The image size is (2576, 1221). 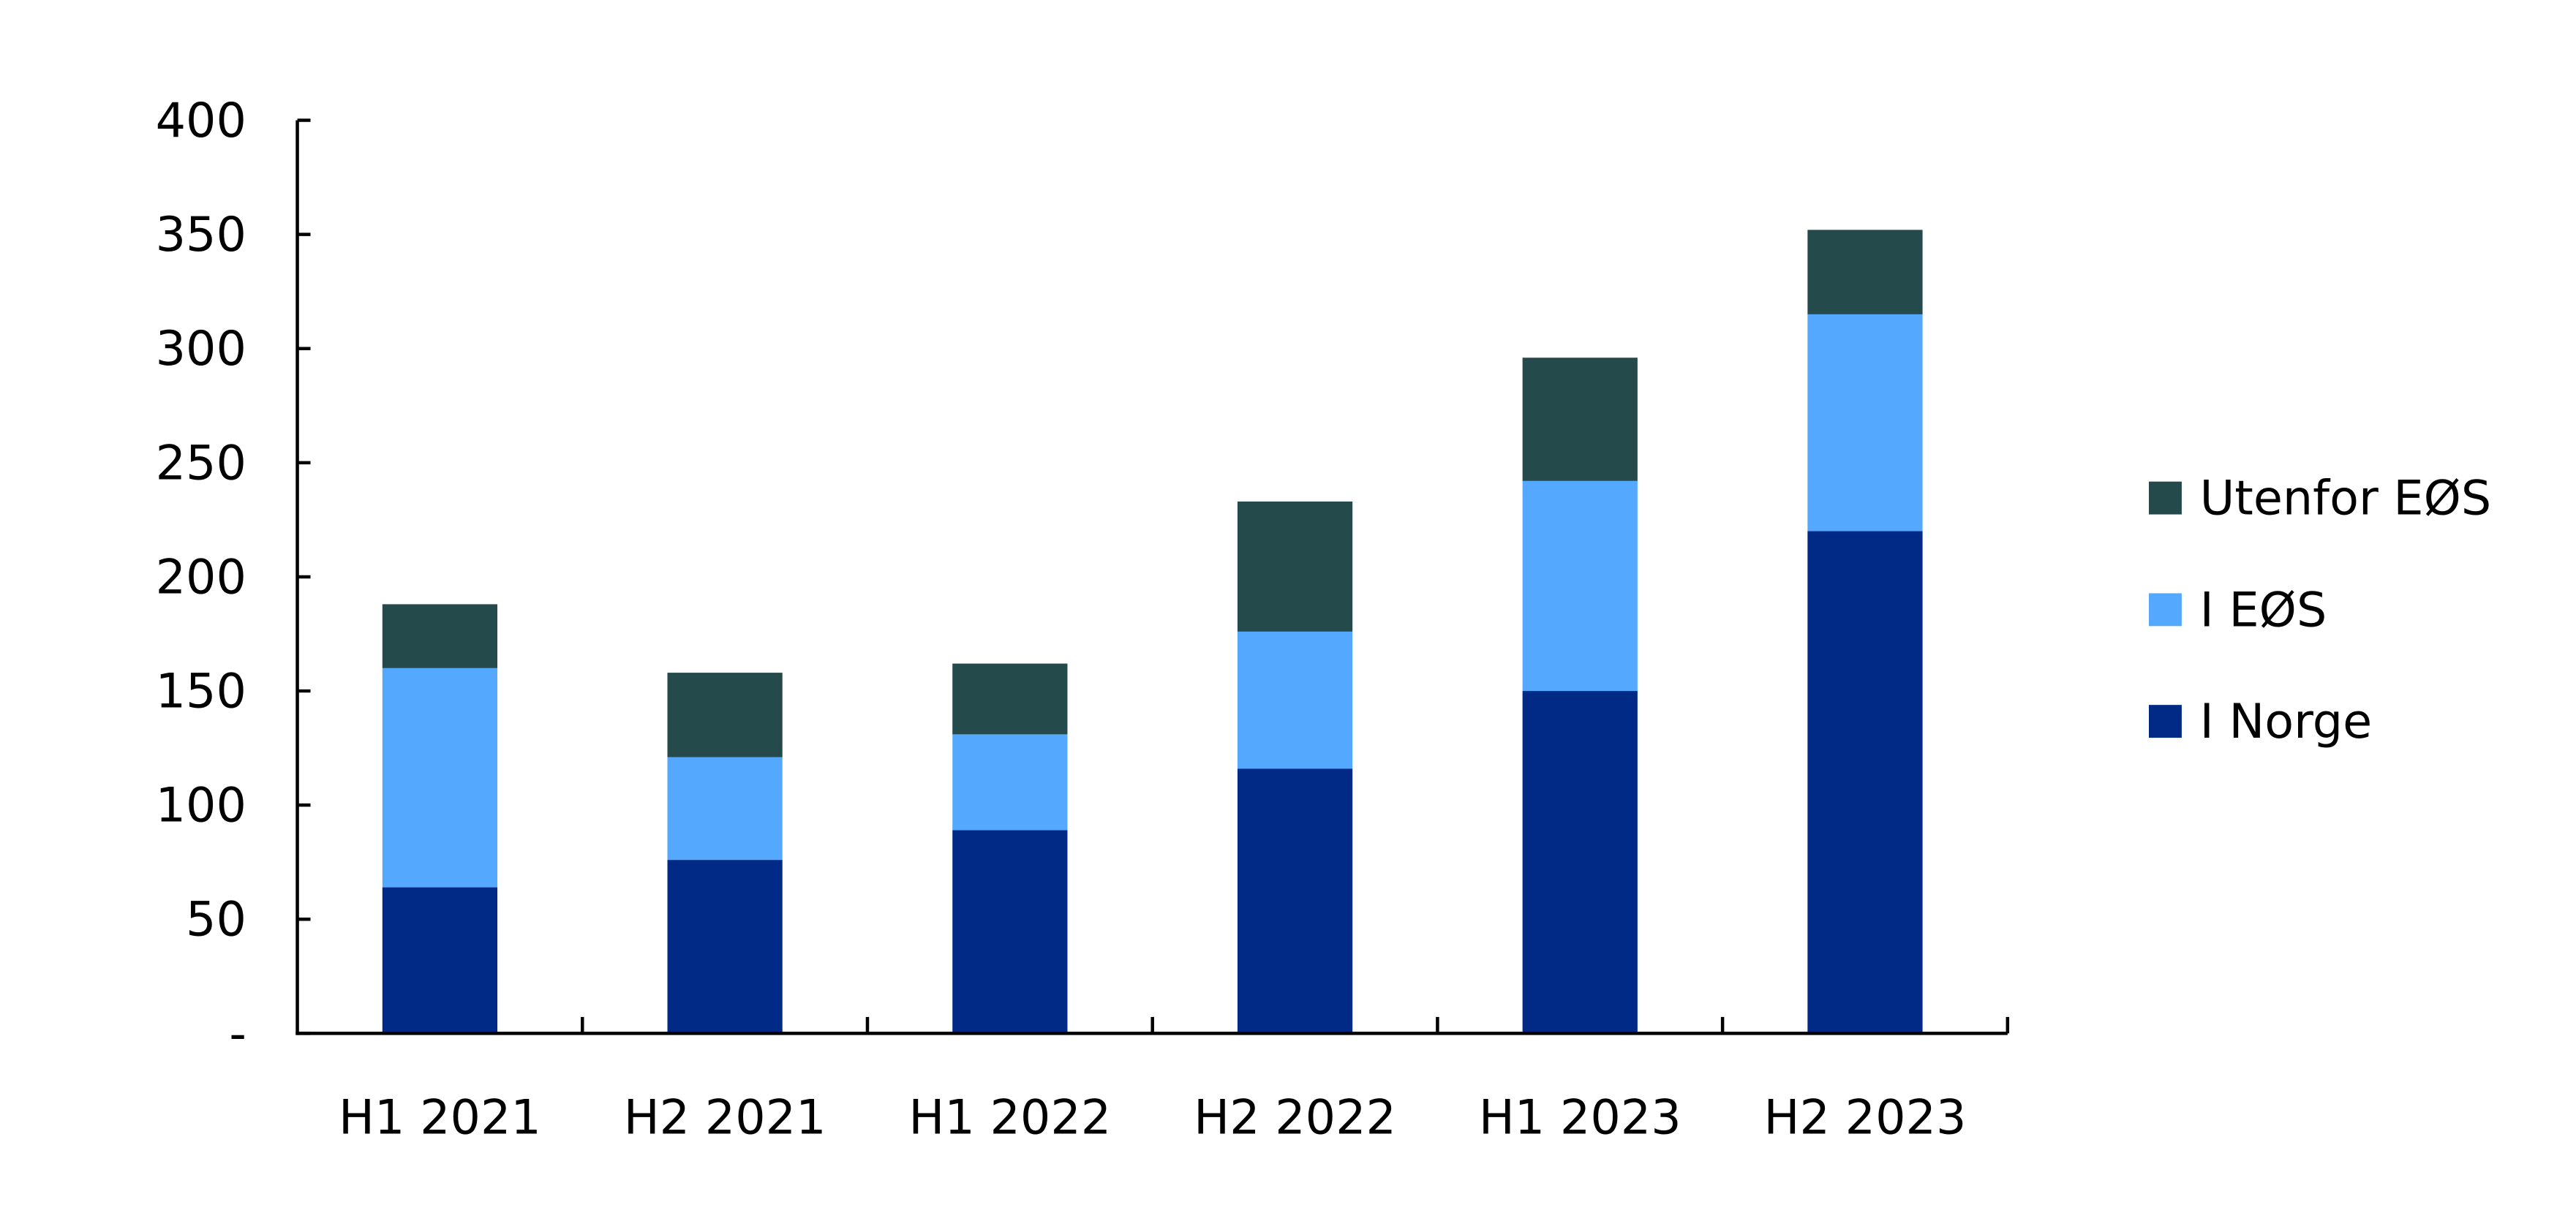 What do you see at coordinates (201, 692) in the screenshot?
I see `y-tick-label: 150` at bounding box center [201, 692].